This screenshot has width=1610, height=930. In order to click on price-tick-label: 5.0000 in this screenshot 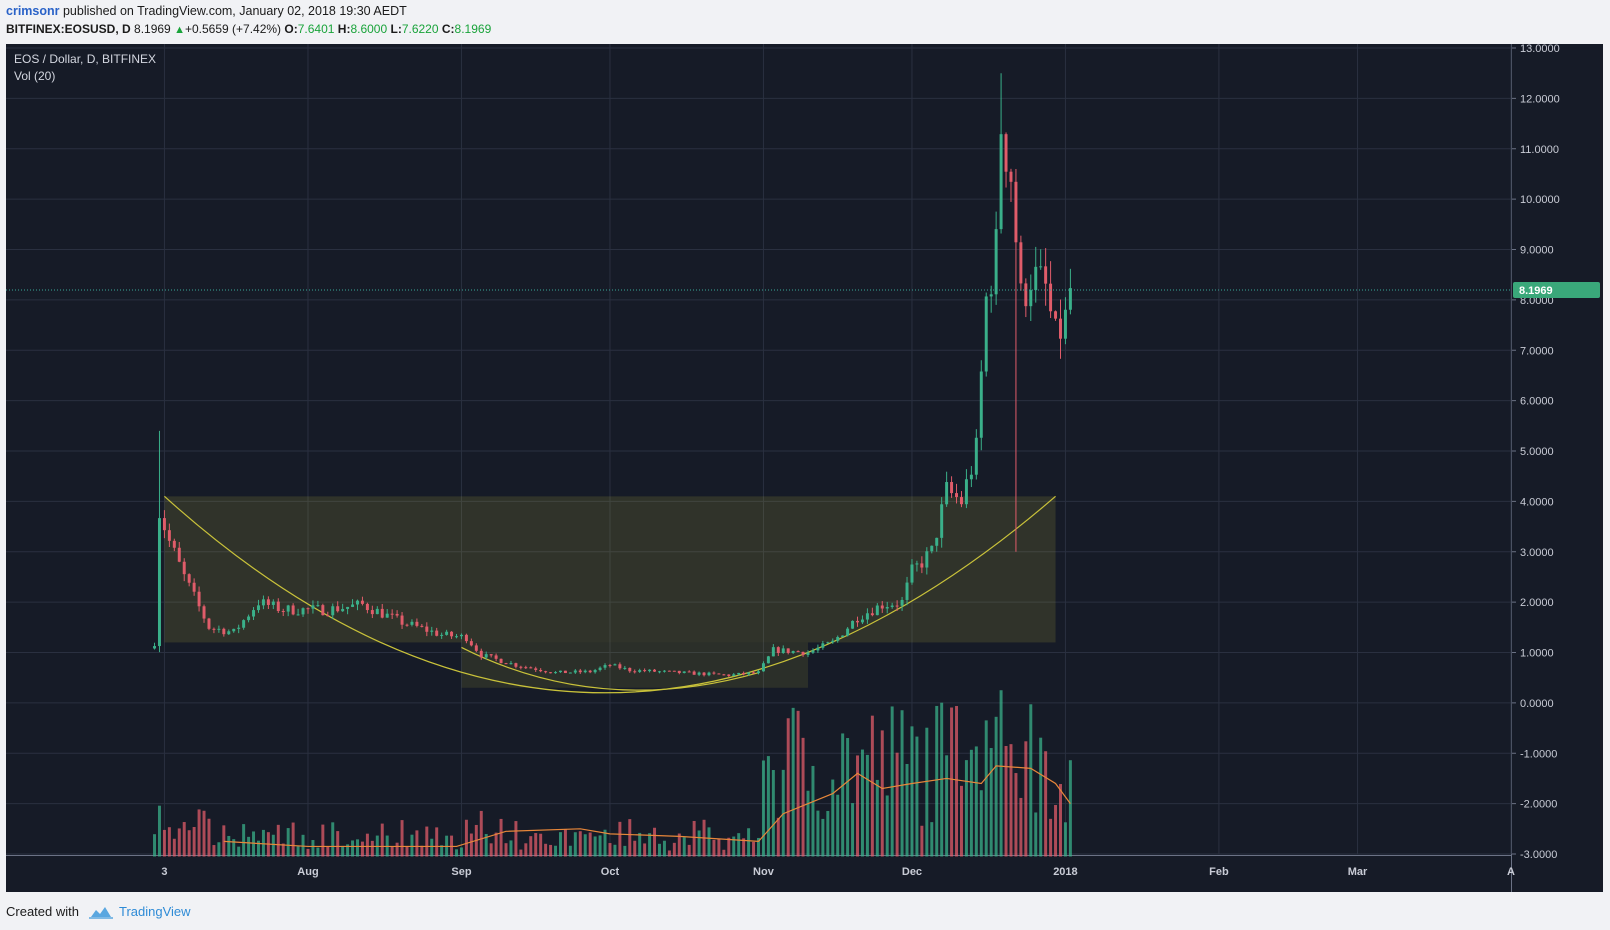, I will do `click(1537, 452)`.